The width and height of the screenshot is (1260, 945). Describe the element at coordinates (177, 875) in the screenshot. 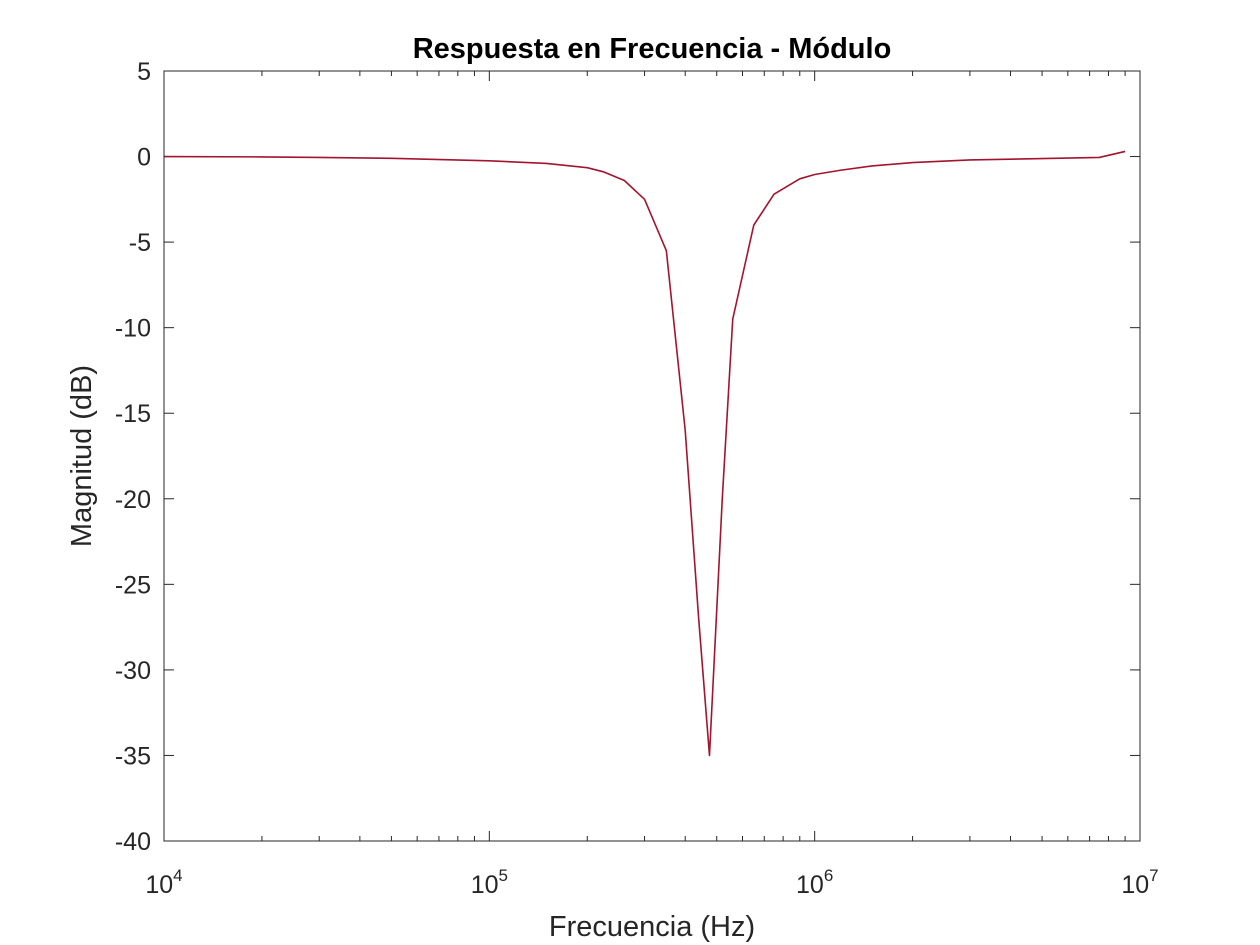

I see `x-tick-exponent: 4` at that location.